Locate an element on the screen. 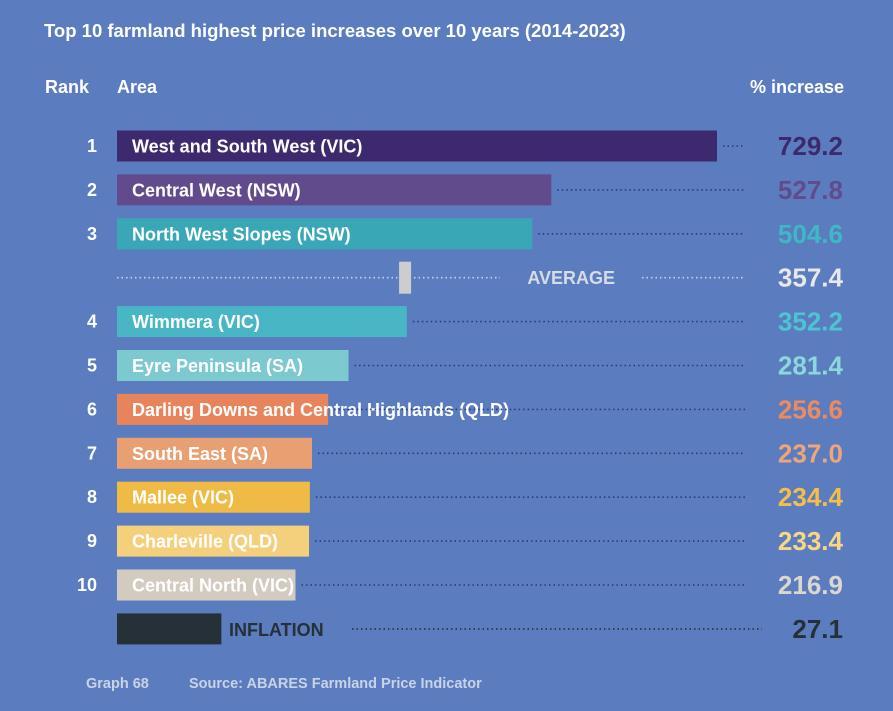 The width and height of the screenshot is (893, 711). bar-label: South East (SA) is located at coordinates (200, 454).